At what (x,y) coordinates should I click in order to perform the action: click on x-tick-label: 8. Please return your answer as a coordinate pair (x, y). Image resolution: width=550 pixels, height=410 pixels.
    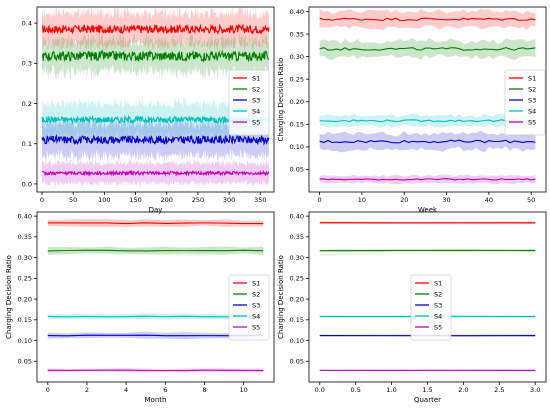
    Looking at the image, I should click on (204, 390).